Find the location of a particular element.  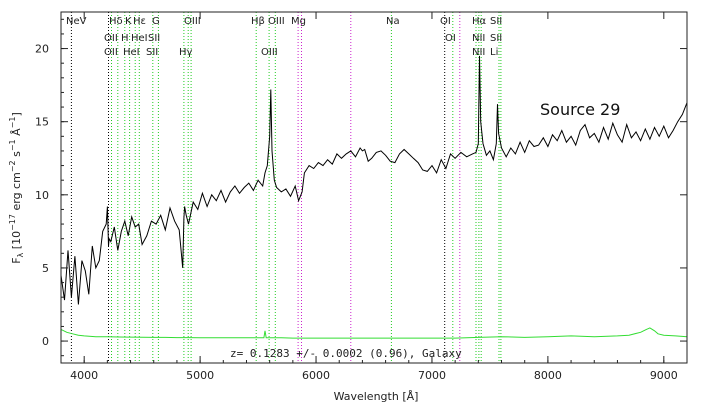

spectral-line-label: K is located at coordinates (128, 21).